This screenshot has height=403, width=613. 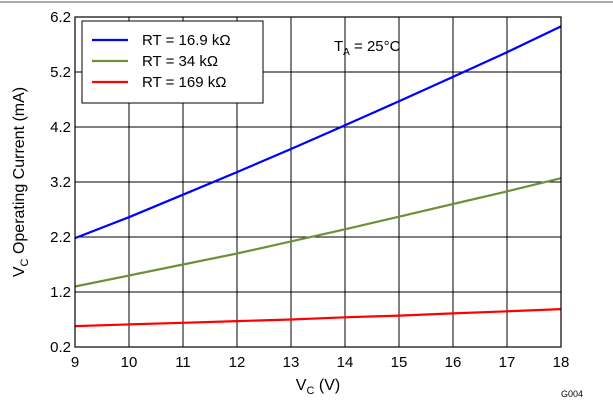 What do you see at coordinates (375, 46) in the screenshot?
I see `annotation-suffix: = 25°C` at bounding box center [375, 46].